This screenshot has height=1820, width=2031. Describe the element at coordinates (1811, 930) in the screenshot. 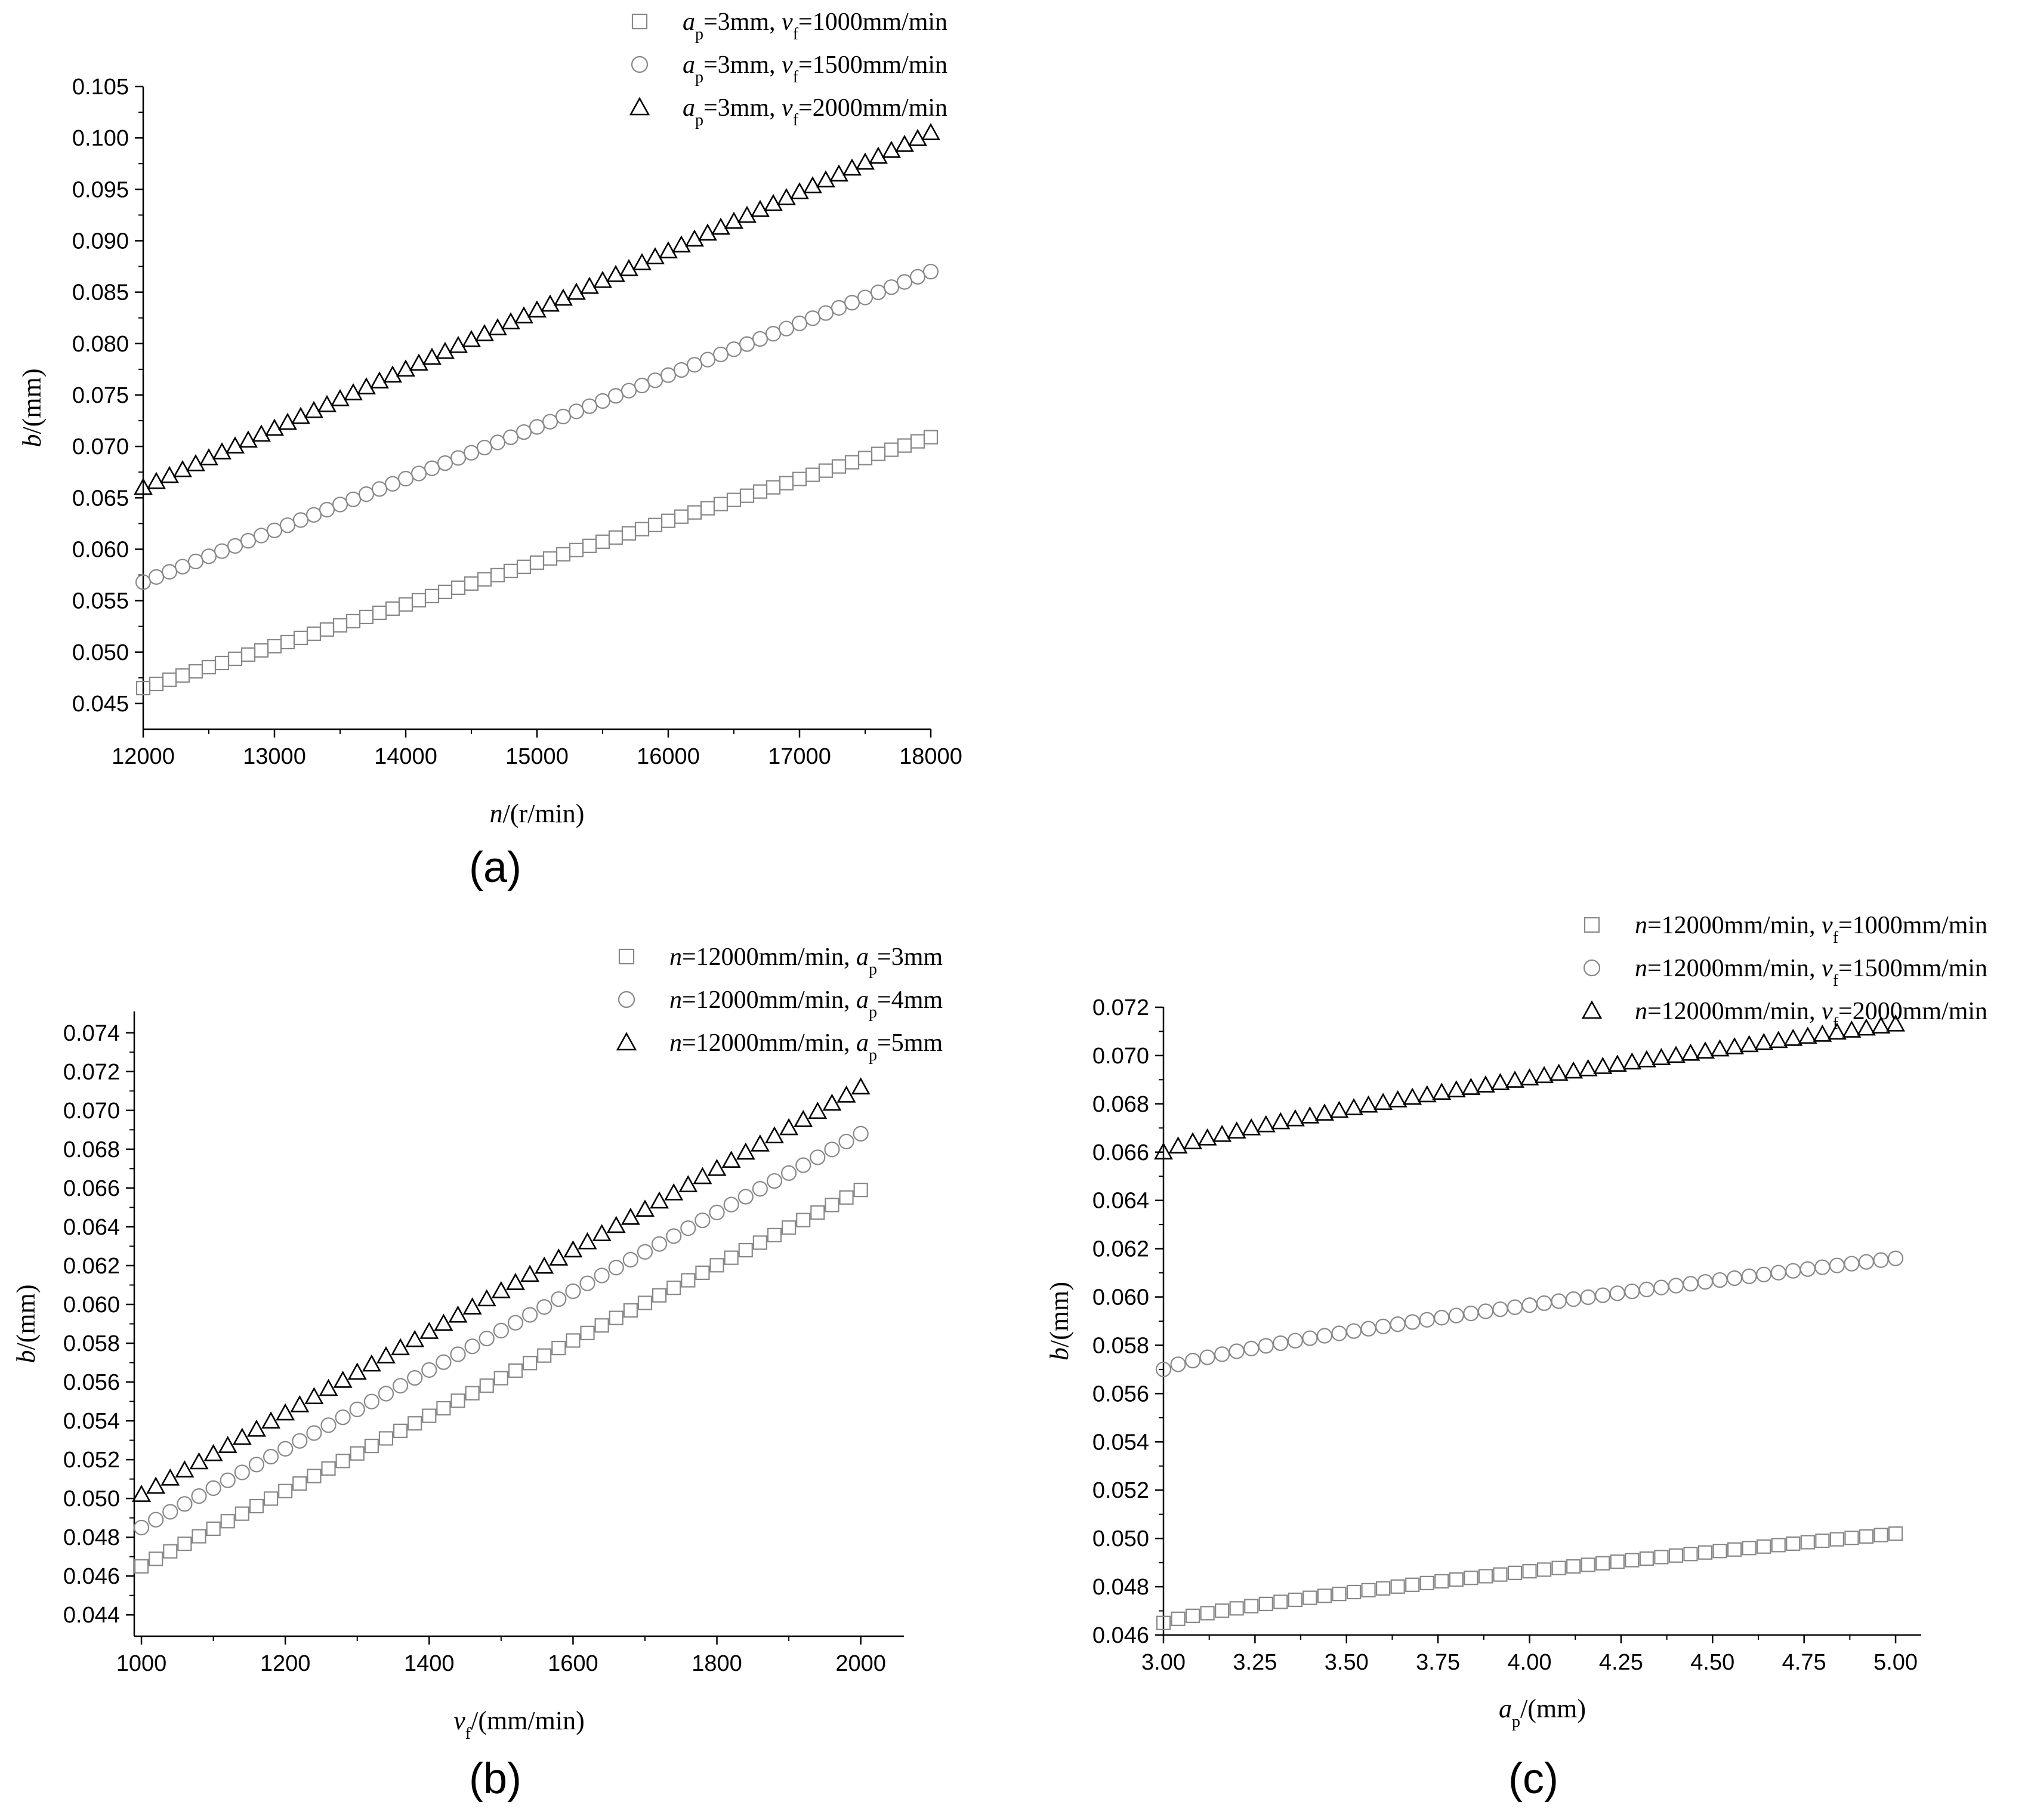

I see `legend-entry: n=12000mm/min, vf=1000mm/min` at that location.